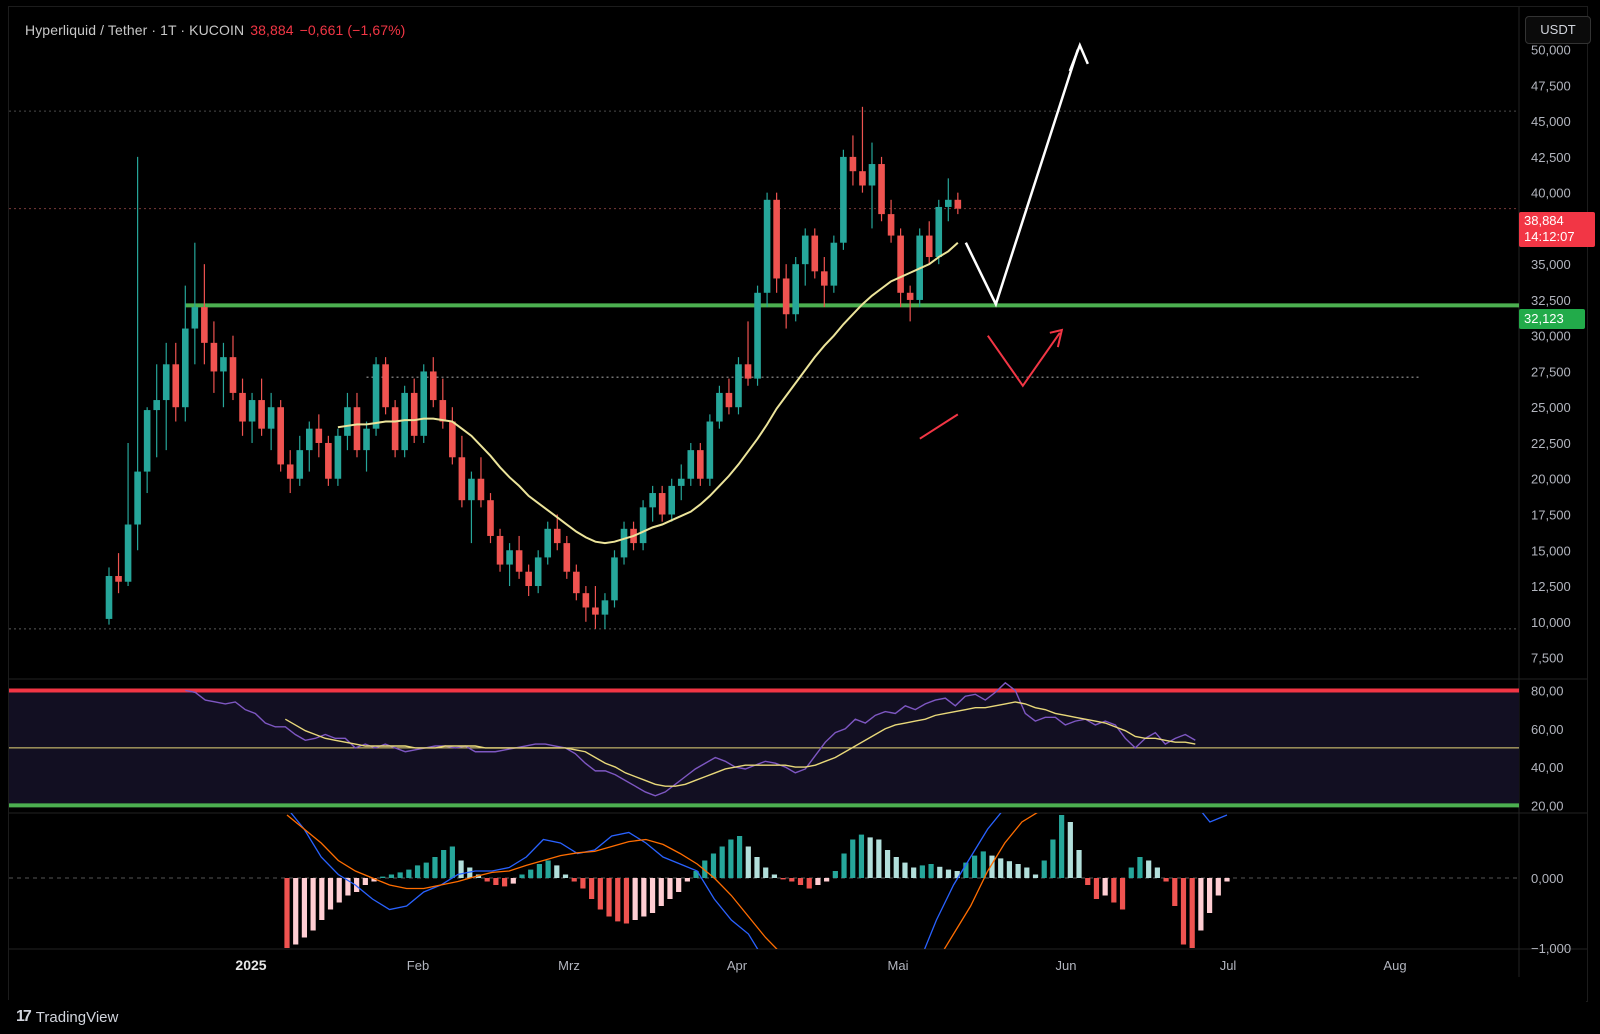 Image resolution: width=1600 pixels, height=1034 pixels. What do you see at coordinates (1551, 407) in the screenshot?
I see `price-tick-label: 25,000` at bounding box center [1551, 407].